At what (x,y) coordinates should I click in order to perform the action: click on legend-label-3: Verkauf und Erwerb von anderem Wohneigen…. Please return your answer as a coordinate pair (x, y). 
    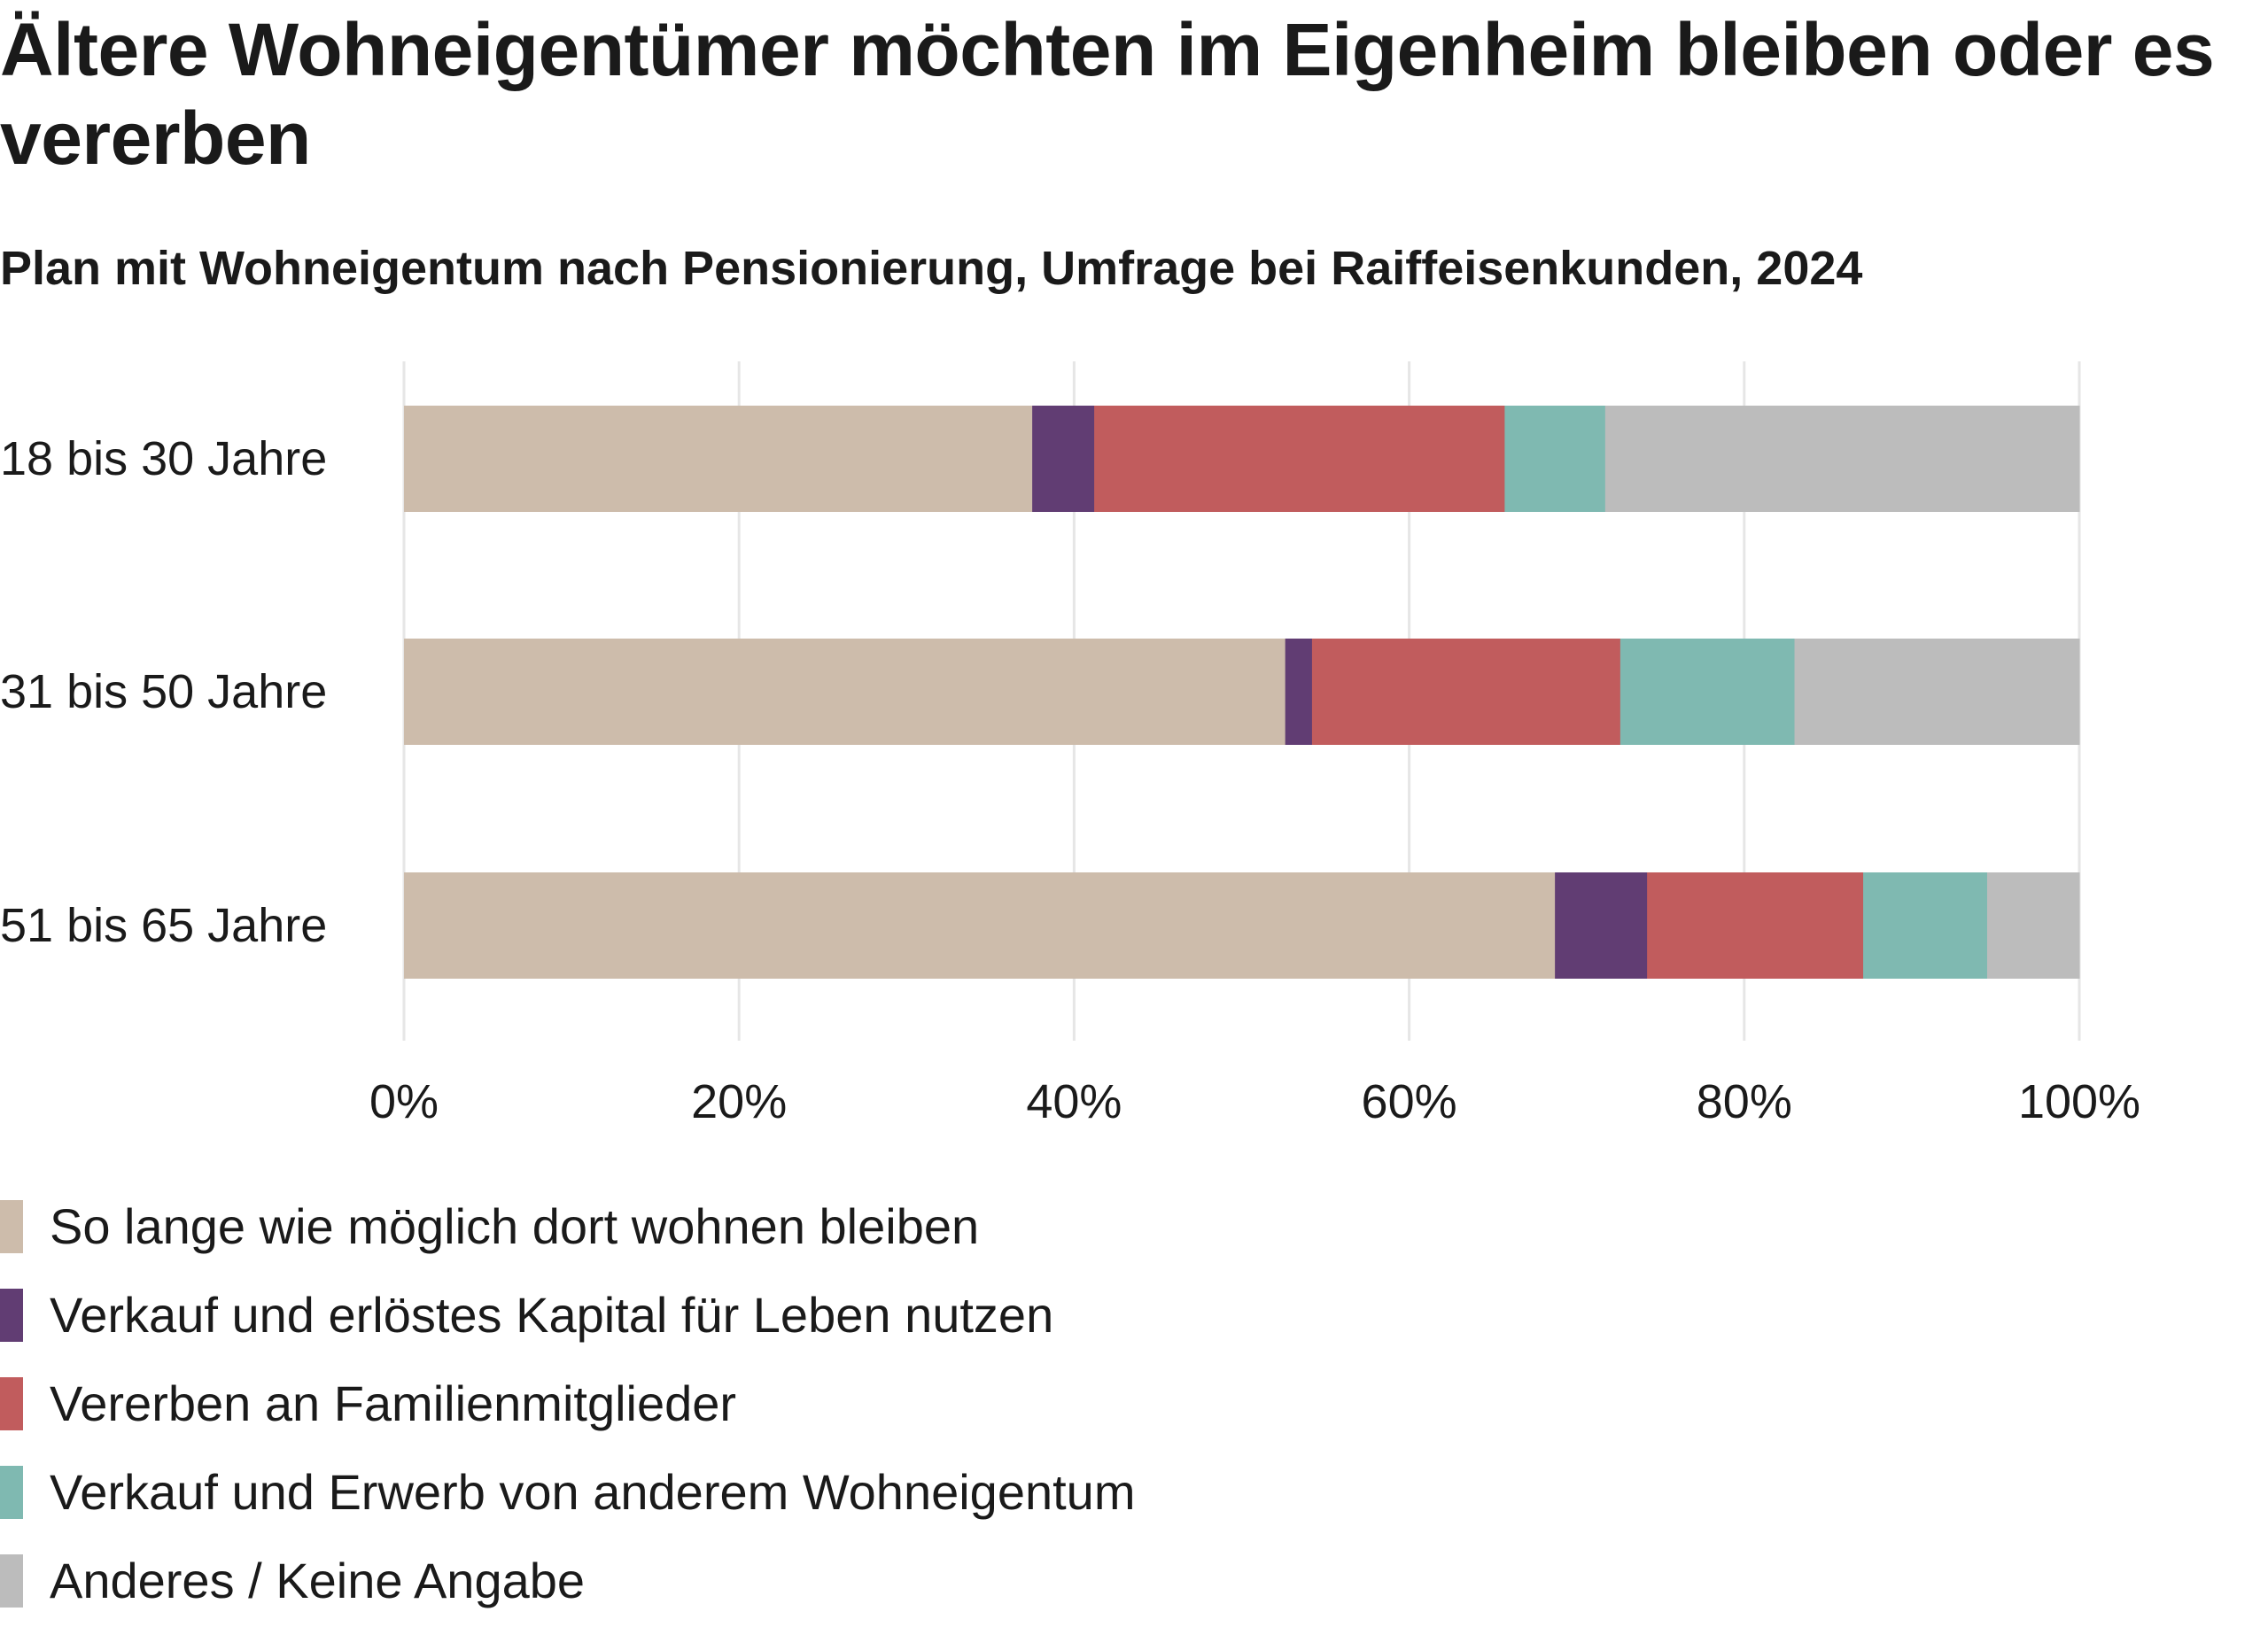
    Looking at the image, I should click on (593, 1492).